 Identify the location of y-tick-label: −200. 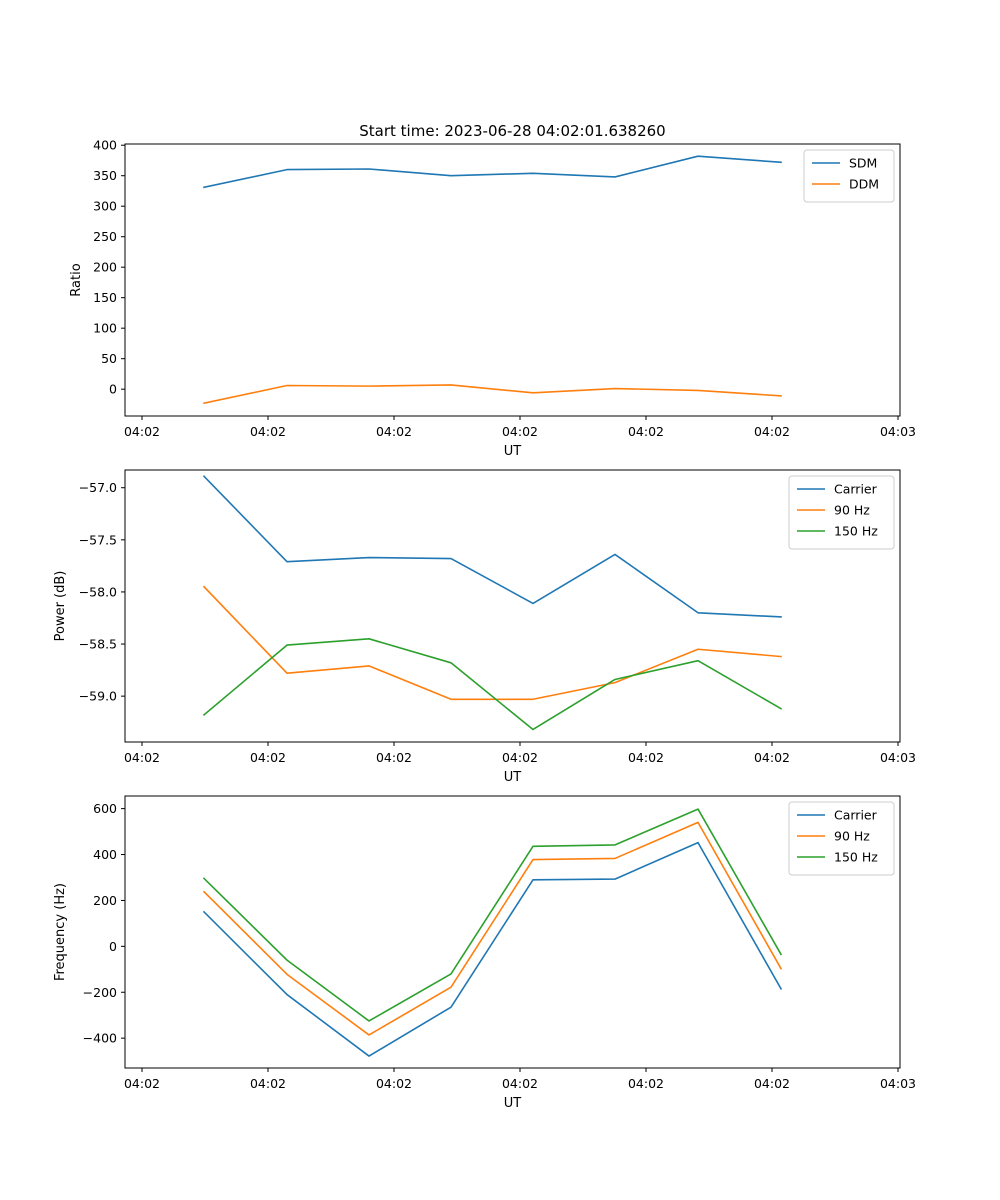
(100, 992).